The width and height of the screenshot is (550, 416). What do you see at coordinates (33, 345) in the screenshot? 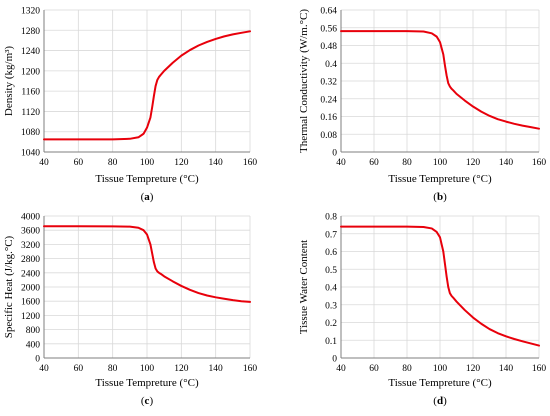
I see `y-tick-label: 400` at bounding box center [33, 345].